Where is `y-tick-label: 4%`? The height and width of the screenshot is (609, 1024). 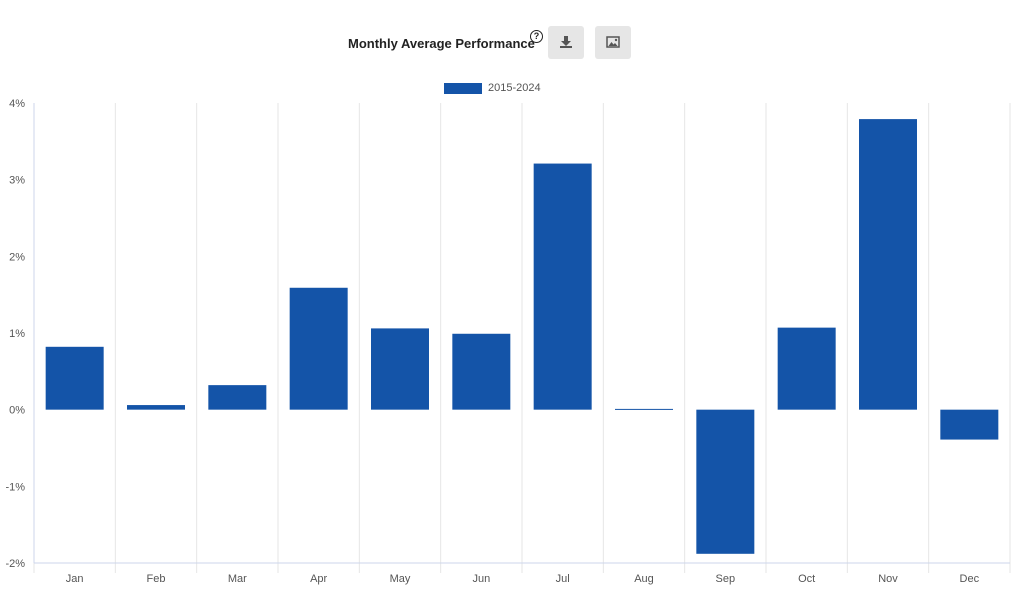 y-tick-label: 4% is located at coordinates (17, 104).